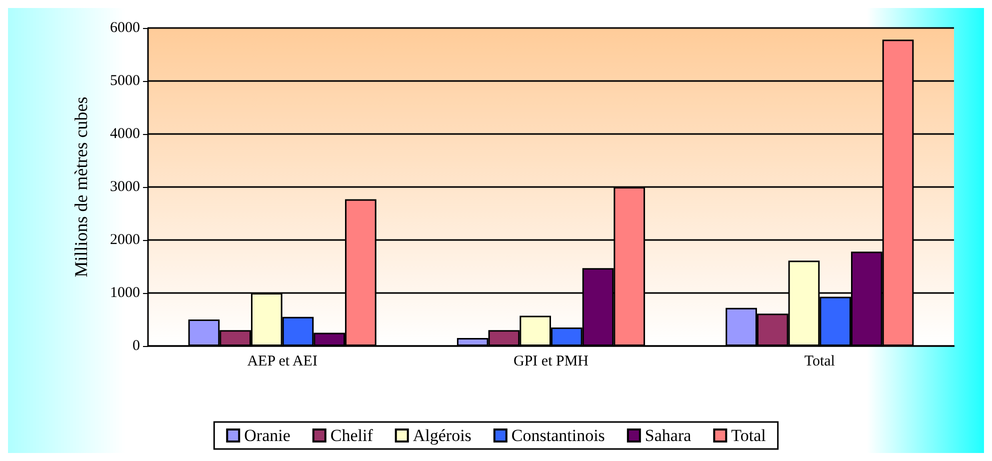 Image resolution: width=992 pixels, height=461 pixels. What do you see at coordinates (125, 293) in the screenshot?
I see `y-tick-label: 1000` at bounding box center [125, 293].